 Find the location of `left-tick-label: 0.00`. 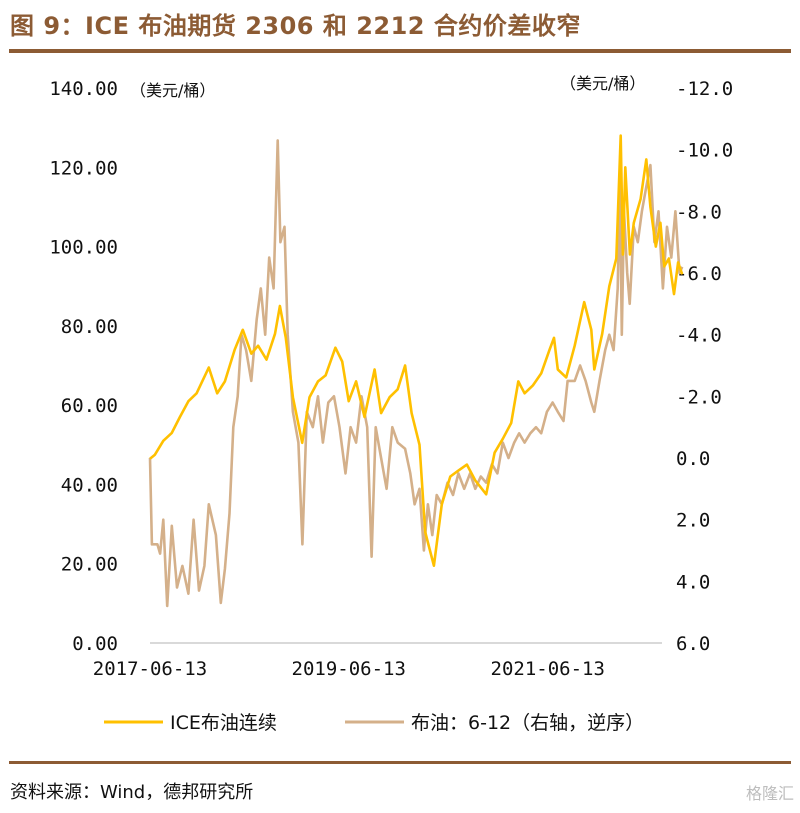

left-tick-label: 0.00 is located at coordinates (95, 644).